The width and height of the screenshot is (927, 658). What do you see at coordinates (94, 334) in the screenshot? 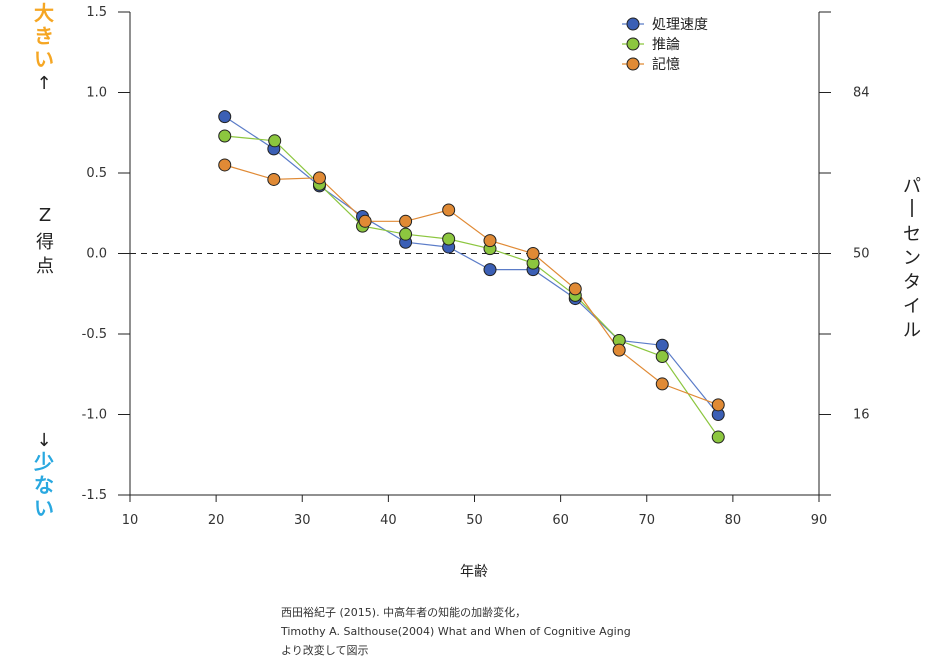
I see `y-tick-label: -0.5` at bounding box center [94, 334].